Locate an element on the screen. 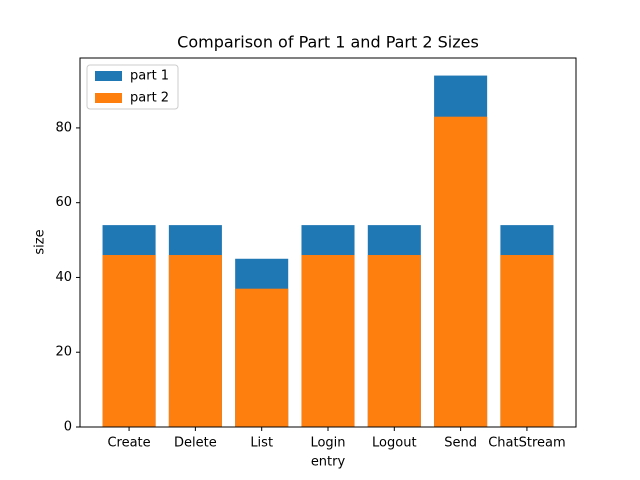  y-tick-label: 80 is located at coordinates (63, 127).